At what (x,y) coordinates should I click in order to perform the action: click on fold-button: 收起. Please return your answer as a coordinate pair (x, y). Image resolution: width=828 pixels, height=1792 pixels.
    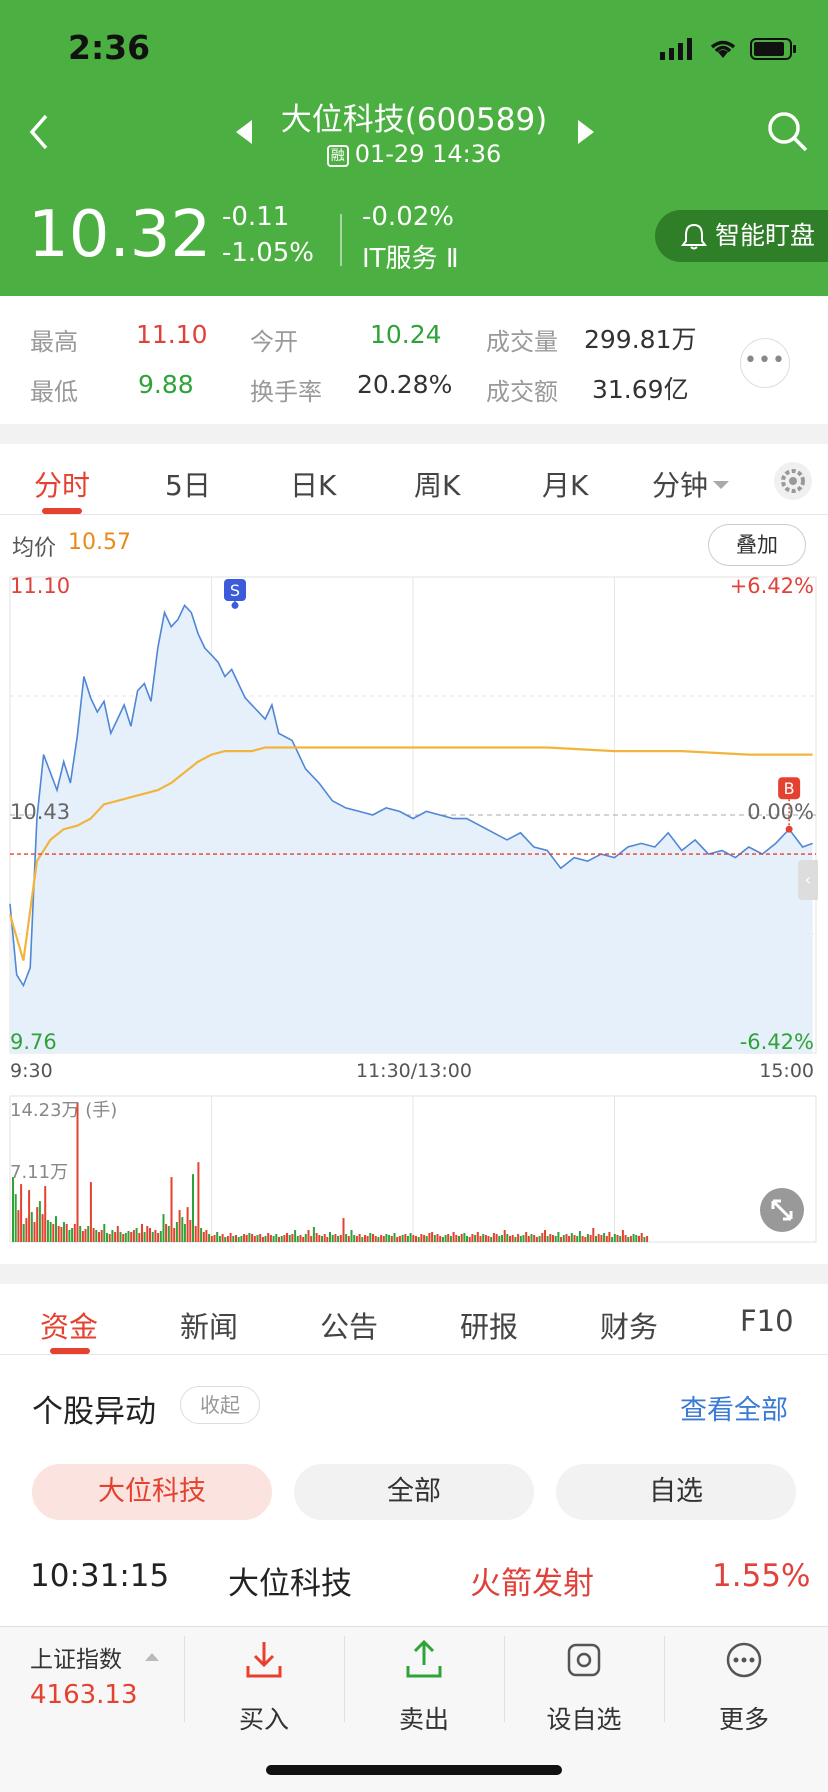
    Looking at the image, I should click on (220, 1405).